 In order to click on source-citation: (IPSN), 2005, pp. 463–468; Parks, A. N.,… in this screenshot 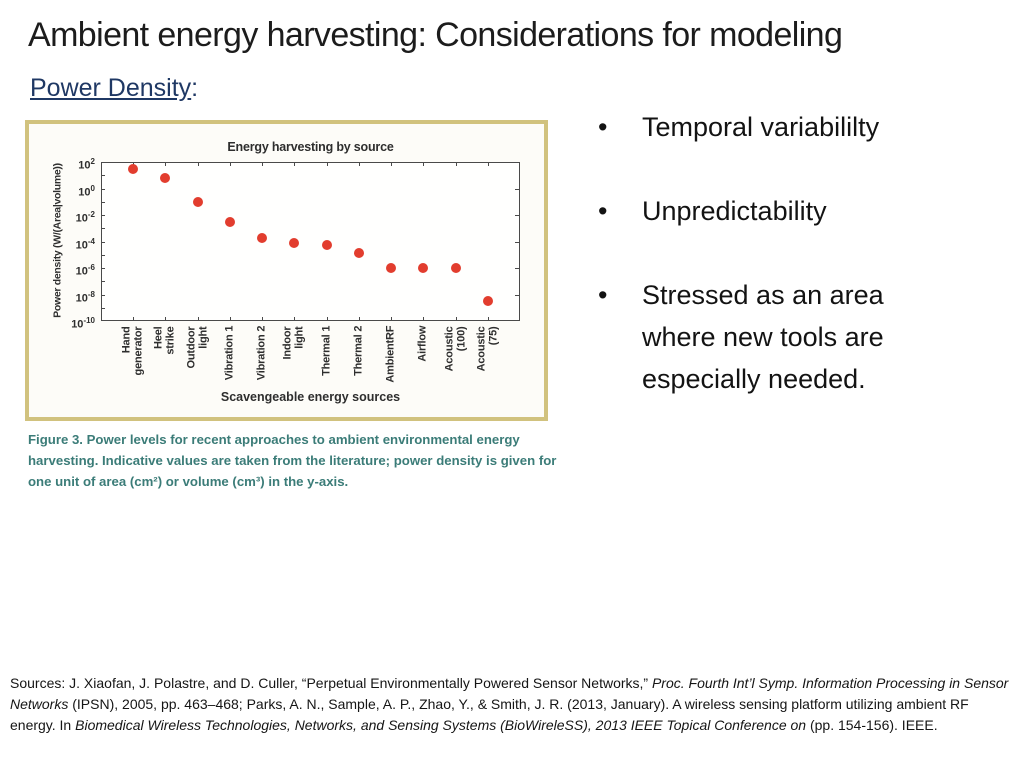, I will do `click(489, 714)`.